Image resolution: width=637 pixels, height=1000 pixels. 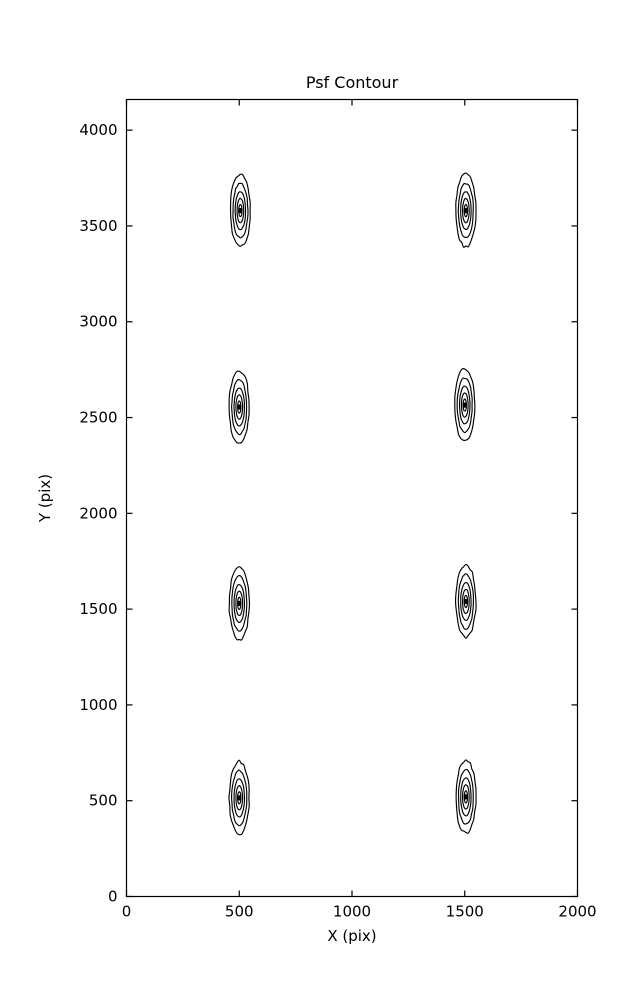 What do you see at coordinates (352, 912) in the screenshot?
I see `x-tick-label: 1000` at bounding box center [352, 912].